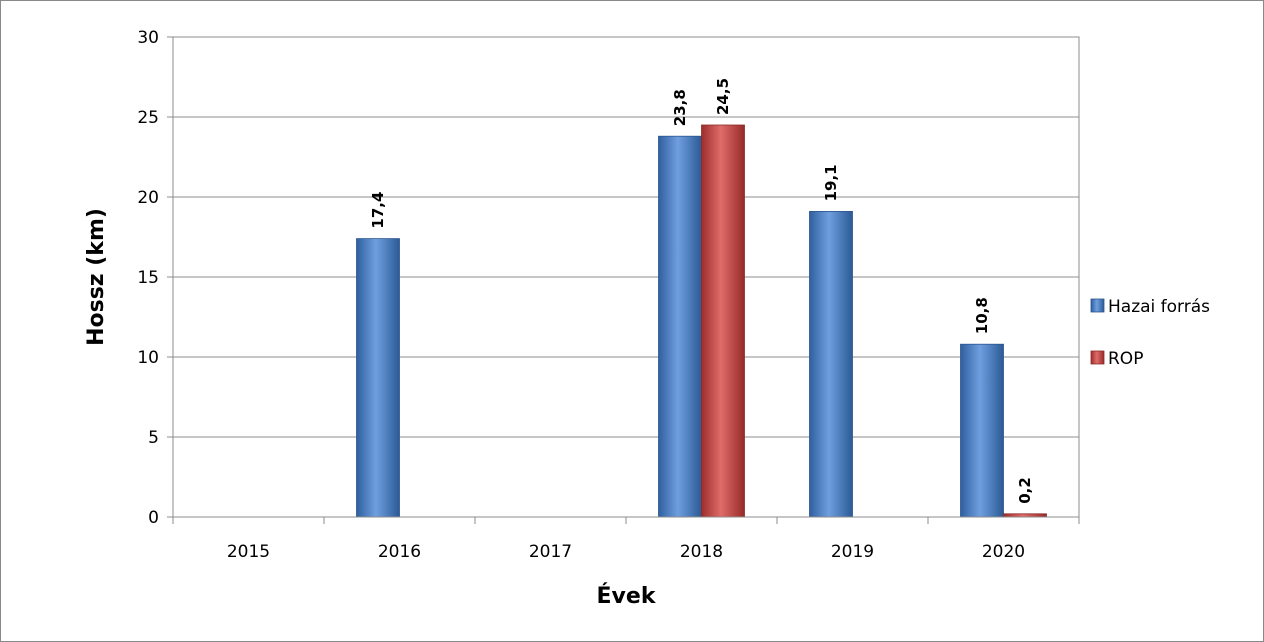 The width and height of the screenshot is (1264, 642). What do you see at coordinates (1150, 333) in the screenshot?
I see `legend: Hazai forrás ROP` at bounding box center [1150, 333].